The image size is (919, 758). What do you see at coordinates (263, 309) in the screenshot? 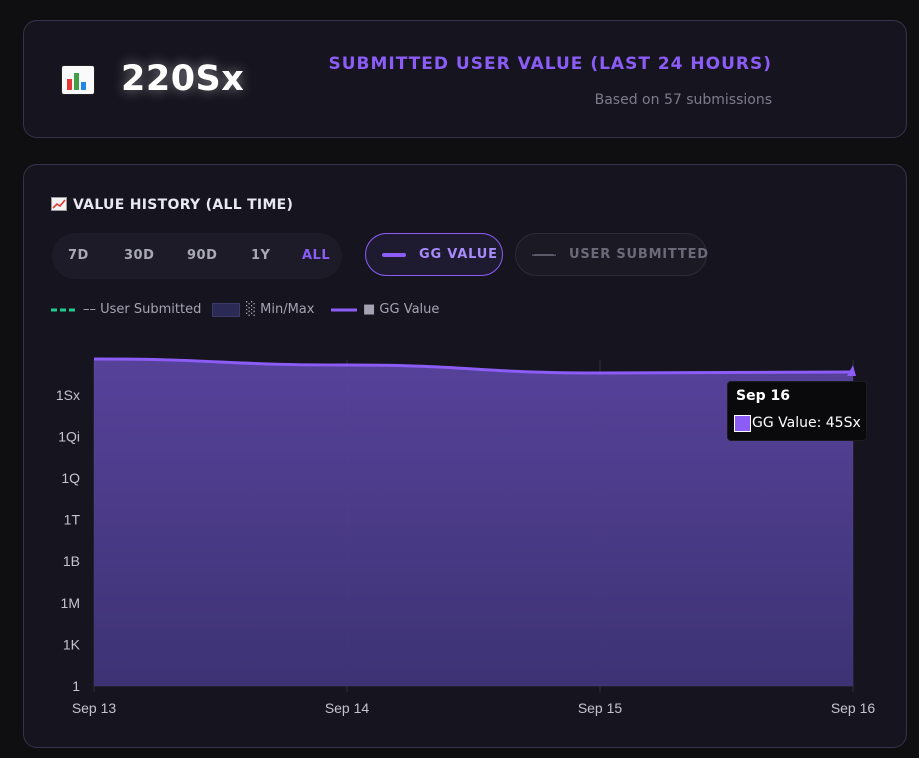
I see `legend-min-max: ░ Min/Max` at bounding box center [263, 309].